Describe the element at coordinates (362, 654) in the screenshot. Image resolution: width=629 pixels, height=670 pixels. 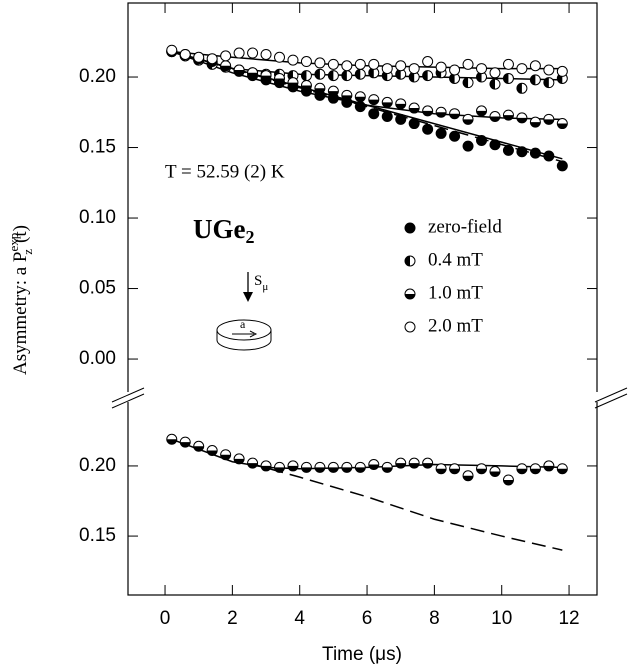
I see `x-axis-label: Time (μs)` at that location.